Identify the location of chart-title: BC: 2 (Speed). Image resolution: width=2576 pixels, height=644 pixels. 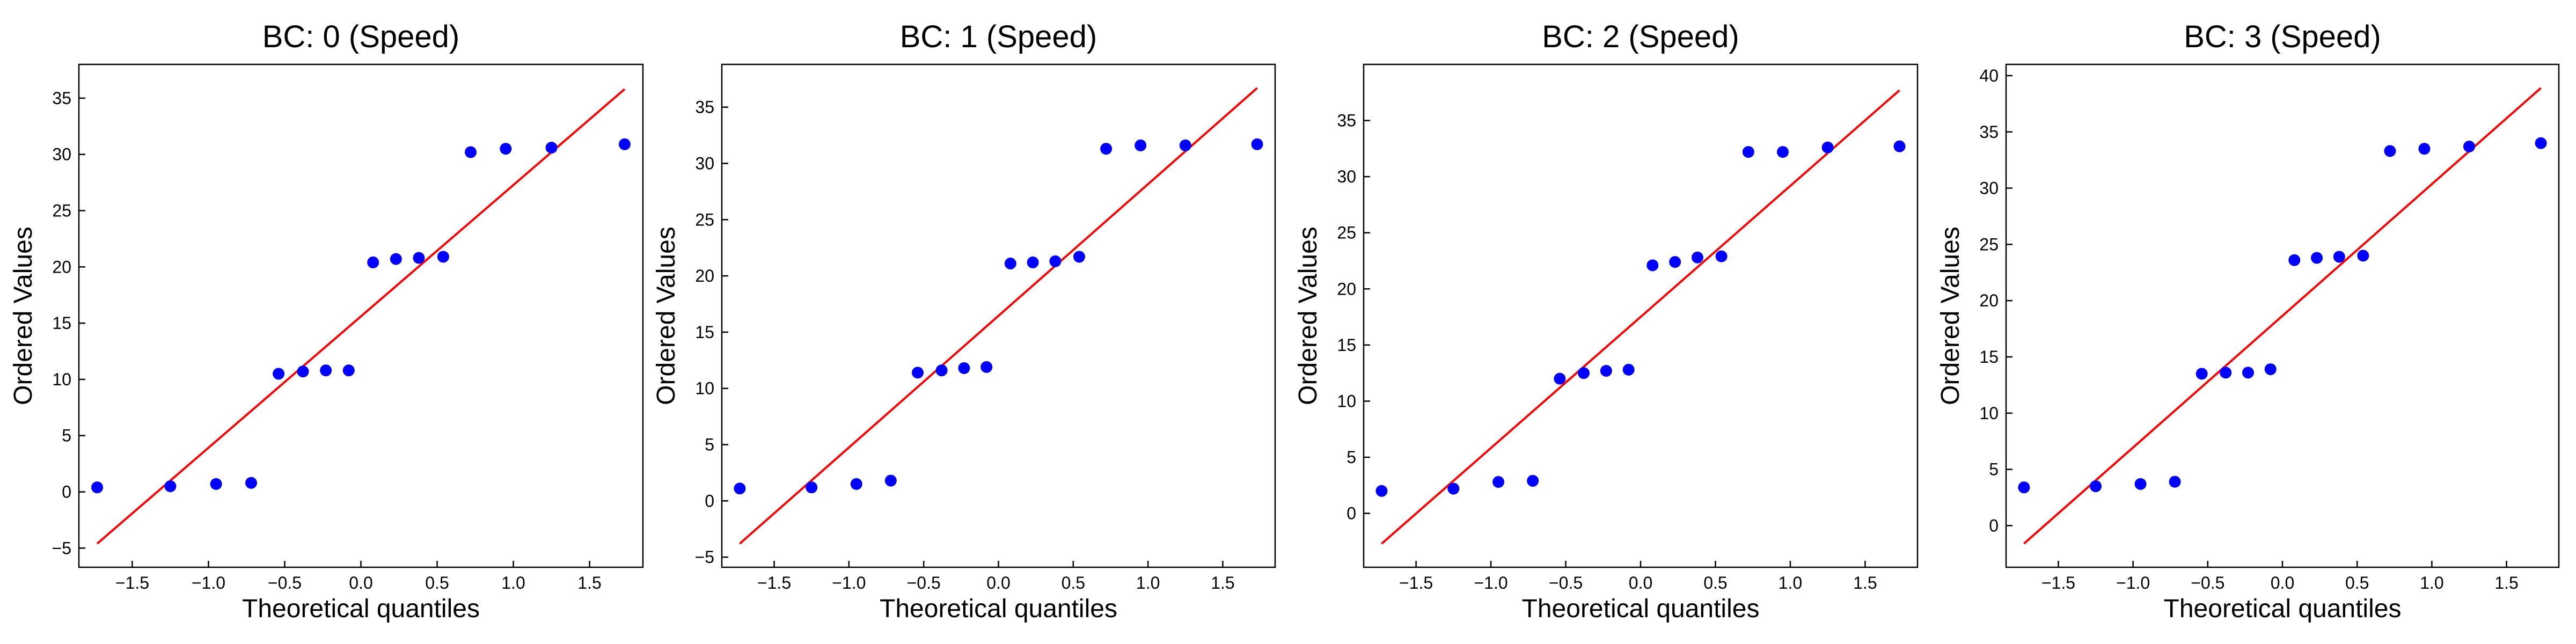
(1640, 36).